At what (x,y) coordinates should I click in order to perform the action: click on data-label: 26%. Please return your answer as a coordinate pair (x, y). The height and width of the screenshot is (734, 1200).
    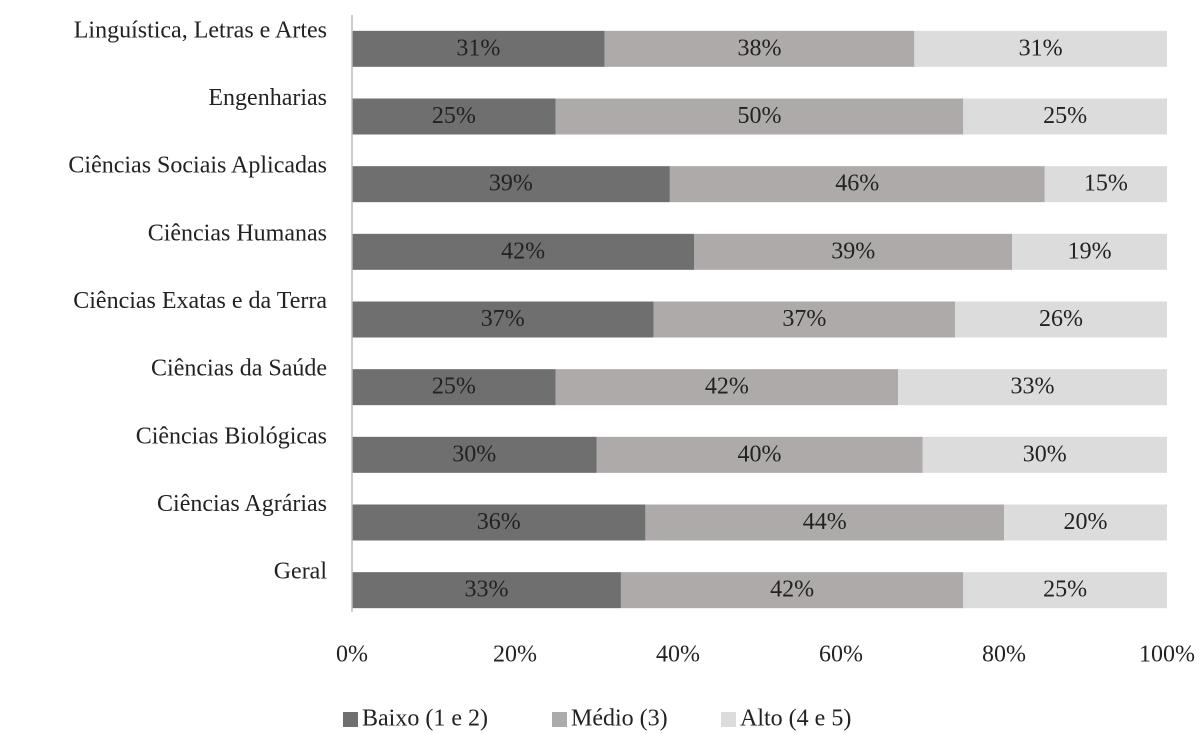
    Looking at the image, I should click on (1061, 319).